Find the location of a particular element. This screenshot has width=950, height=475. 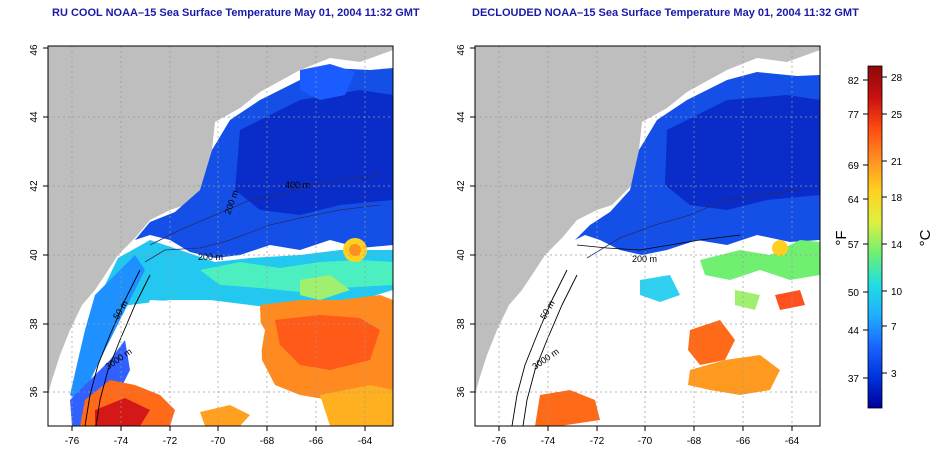

fahrenheit-tick: 82 is located at coordinates (854, 81).